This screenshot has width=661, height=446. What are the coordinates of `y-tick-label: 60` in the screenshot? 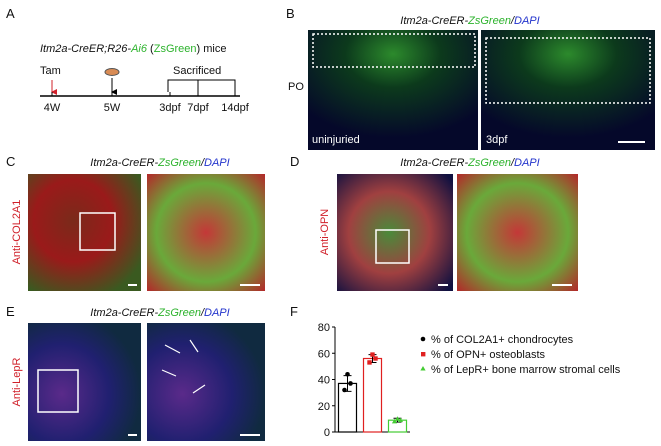 It's located at (324, 354).